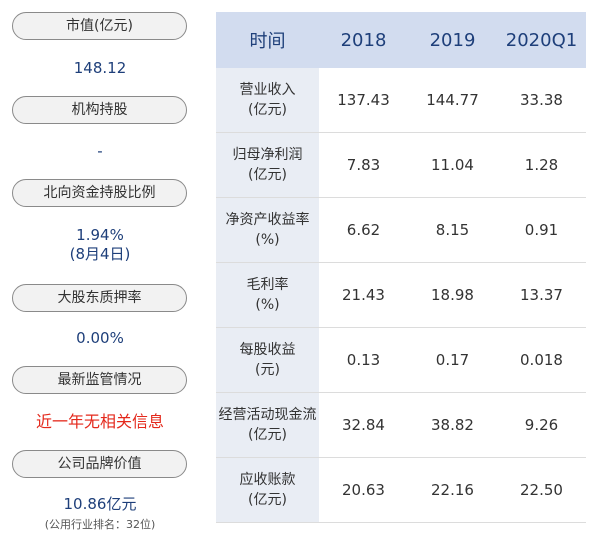 This screenshot has width=600, height=542. I want to click on row-name: 营业收入, so click(267, 90).